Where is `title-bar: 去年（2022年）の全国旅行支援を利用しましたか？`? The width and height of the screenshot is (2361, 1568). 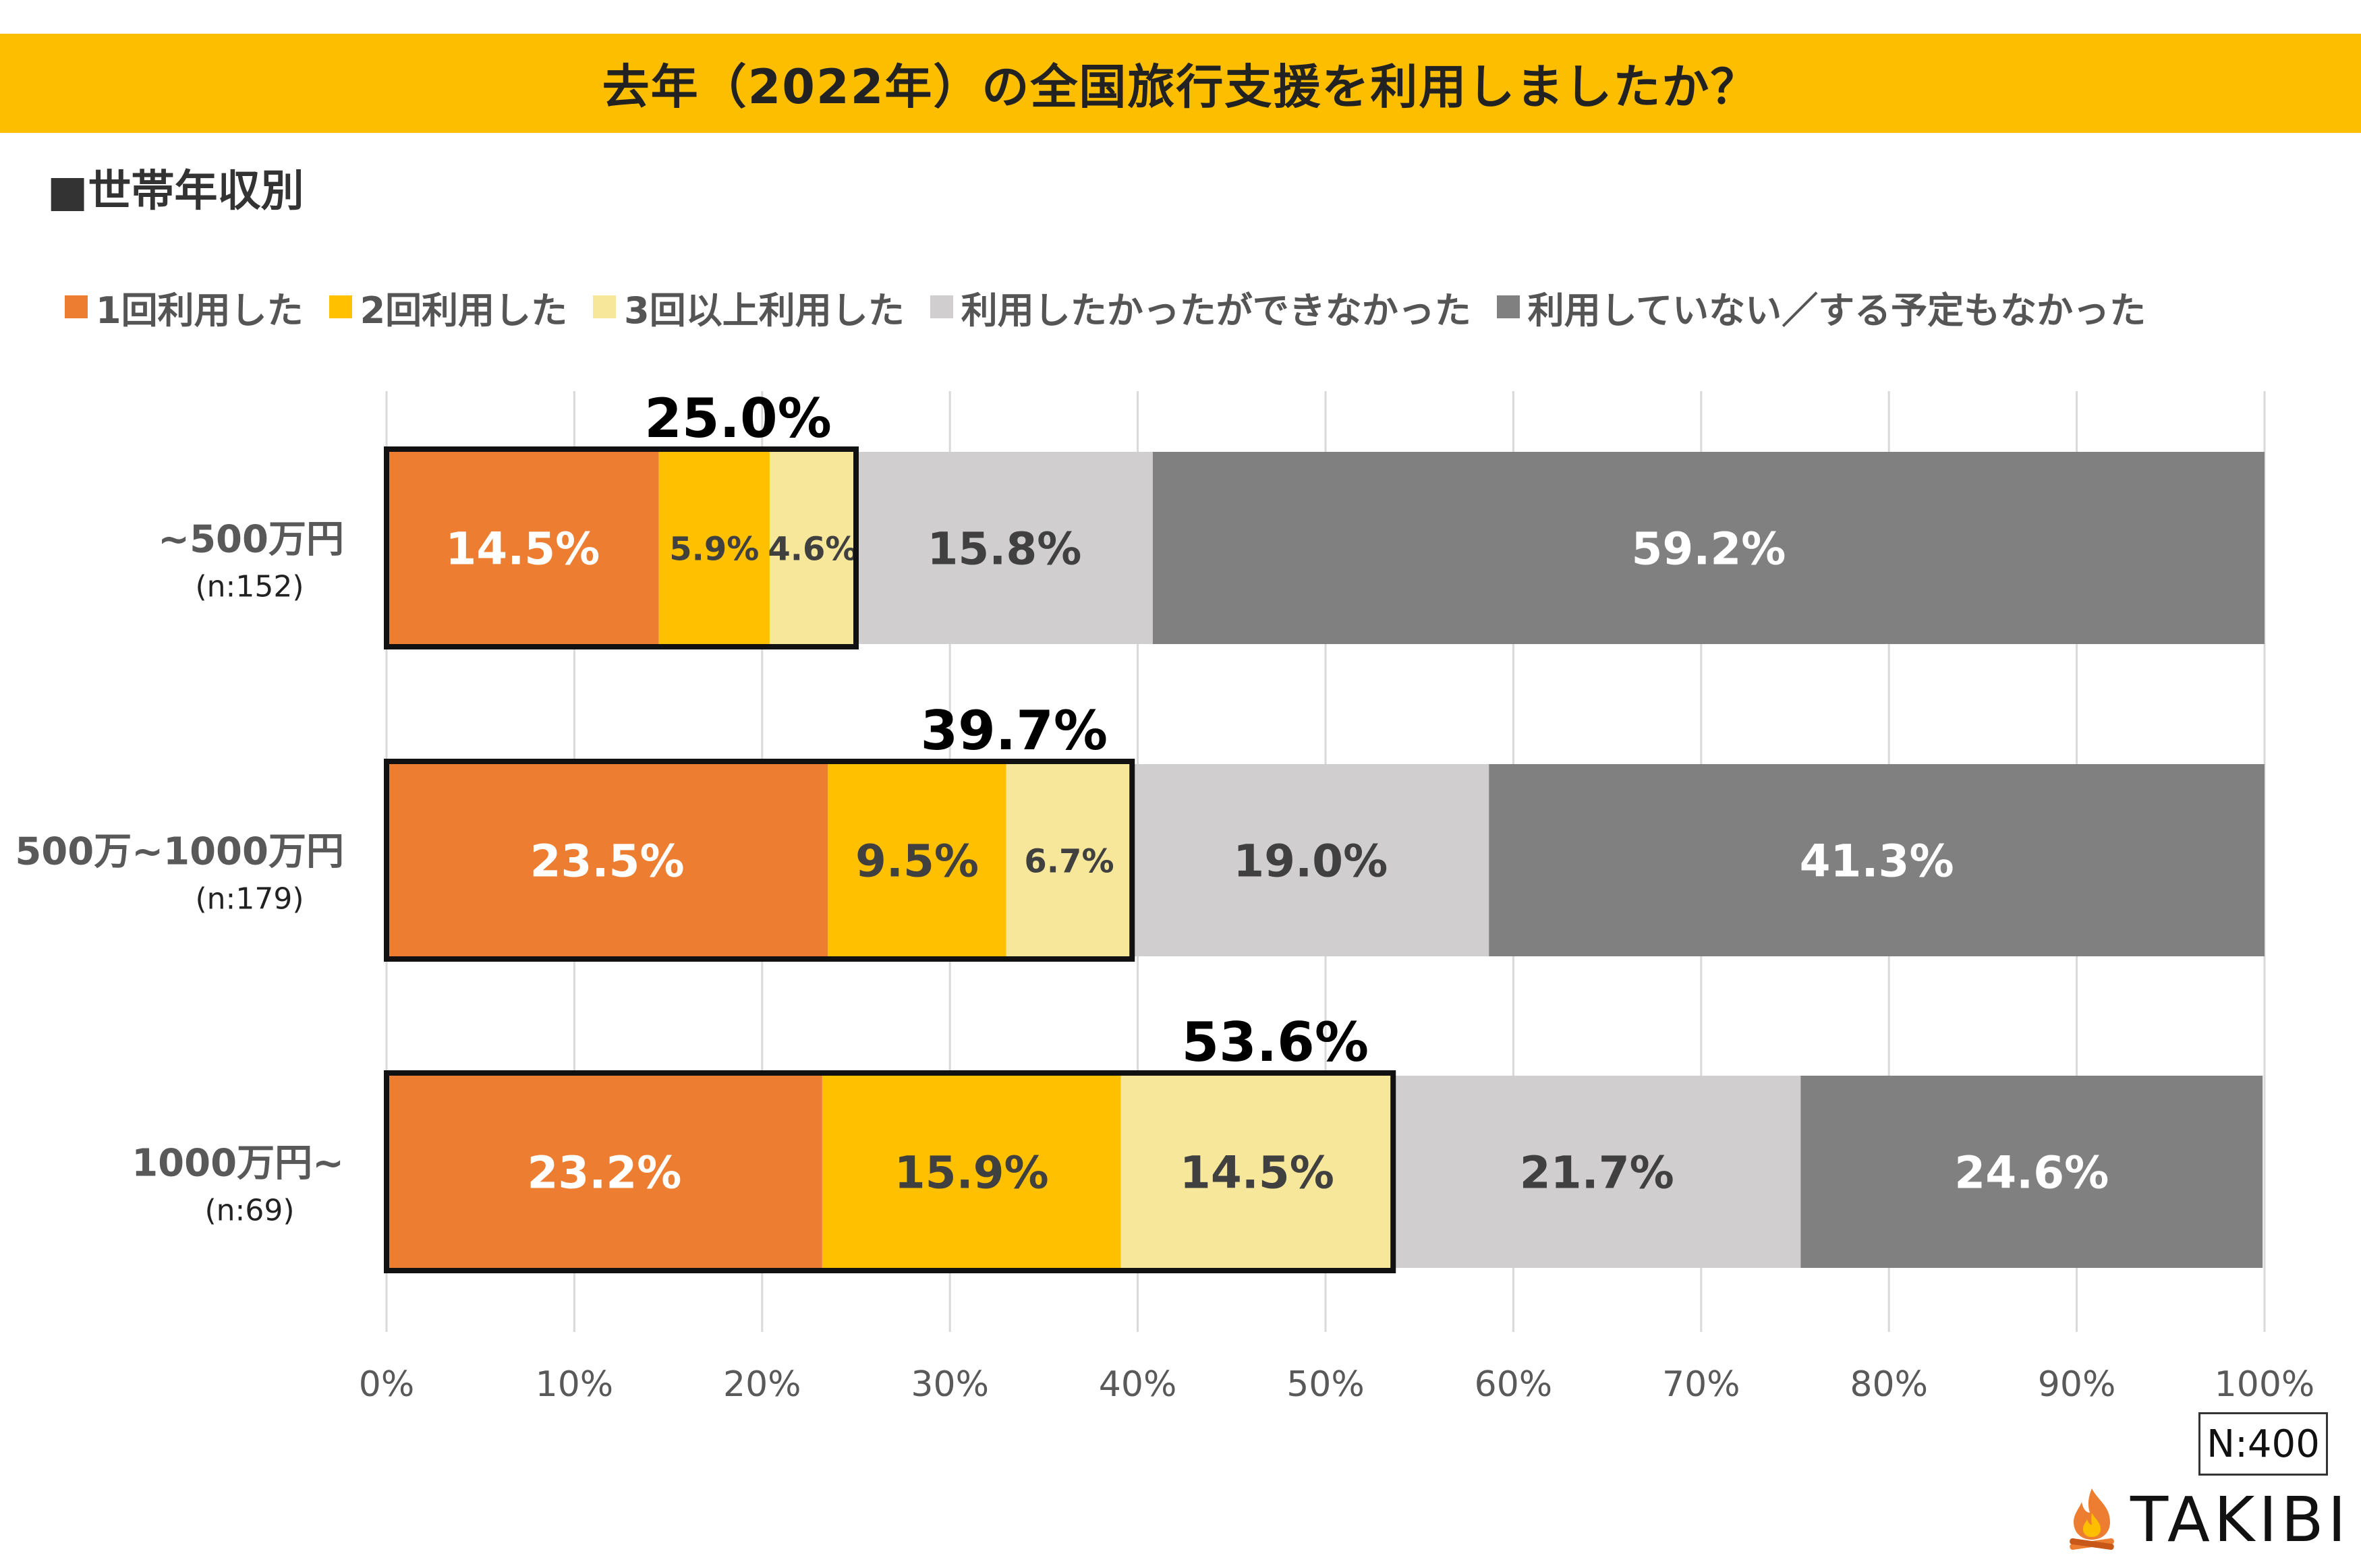
title-bar: 去年（2022年）の全国旅行支援を利用しましたか？ is located at coordinates (1180, 83).